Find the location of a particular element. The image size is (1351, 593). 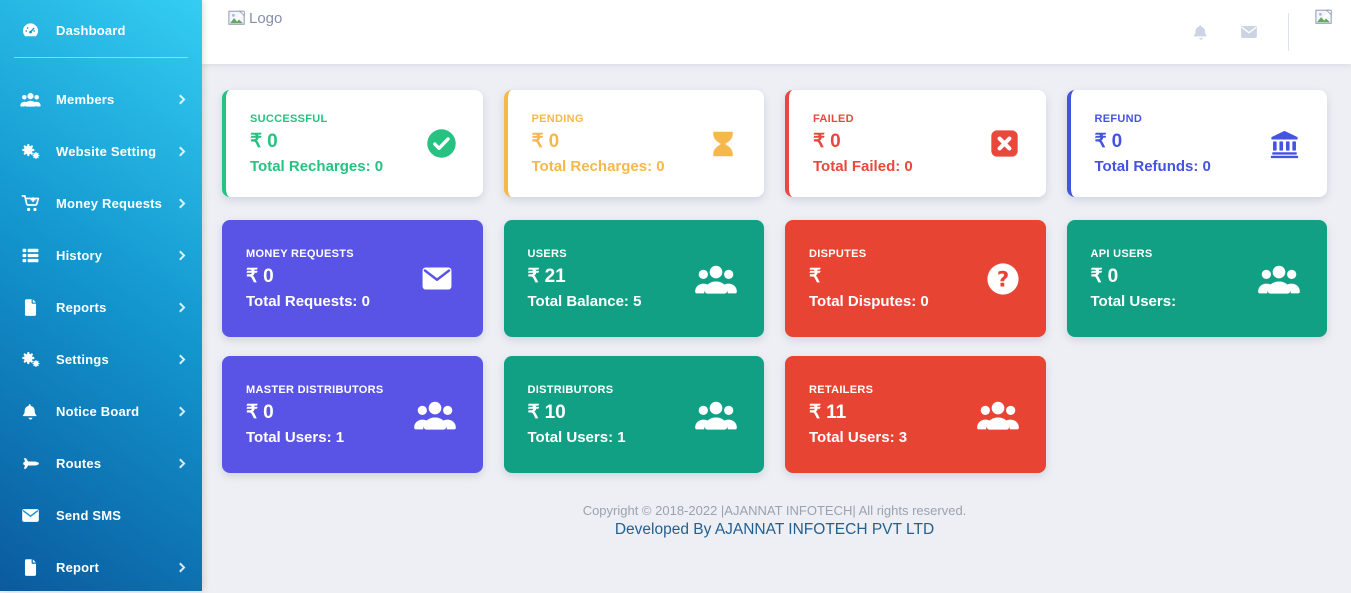

stat-card-retailers: RETAILERS ₹11 Total Users: 3 is located at coordinates (915, 414).